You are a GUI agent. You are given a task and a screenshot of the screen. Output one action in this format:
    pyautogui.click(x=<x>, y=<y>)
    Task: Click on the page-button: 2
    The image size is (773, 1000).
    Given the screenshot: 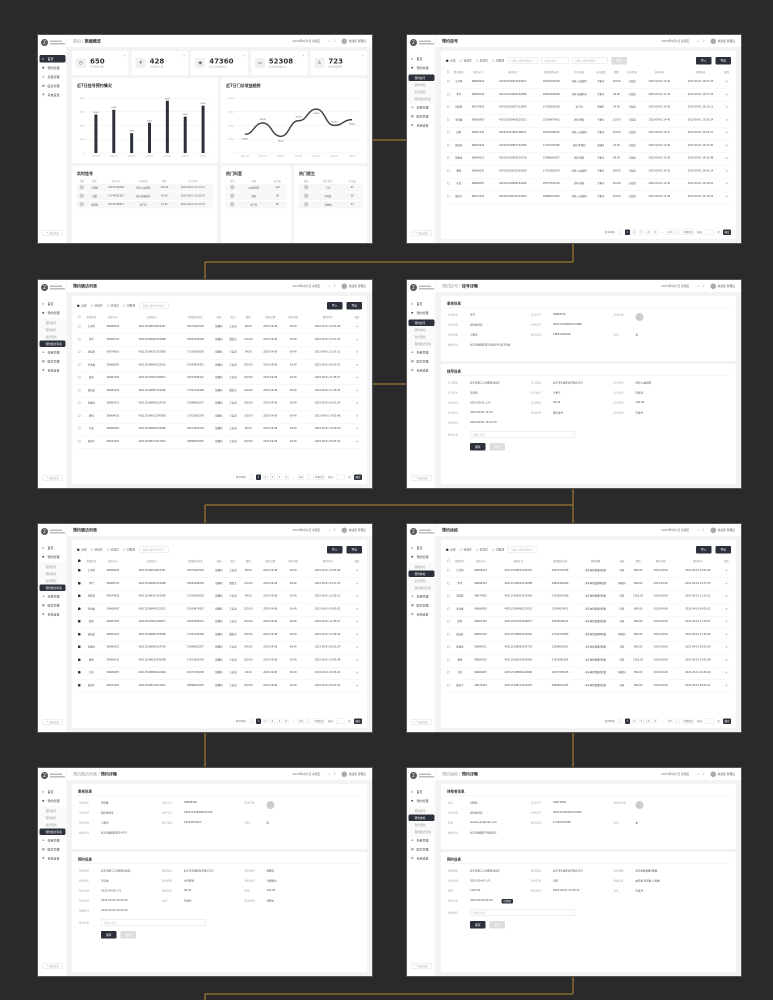 What is the action you would take?
    pyautogui.click(x=634, y=232)
    